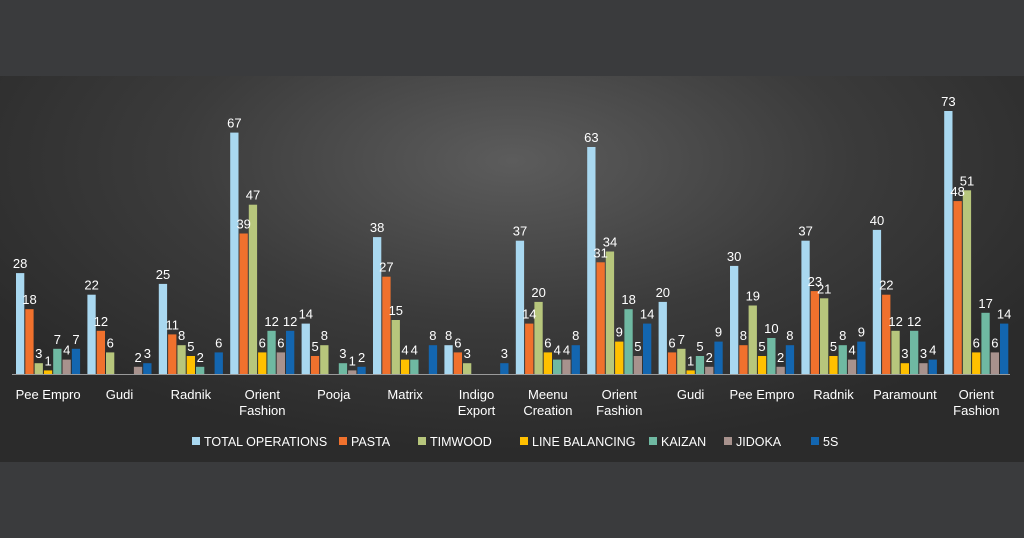 This screenshot has width=1024, height=538. I want to click on value-label: 73, so click(948, 101).